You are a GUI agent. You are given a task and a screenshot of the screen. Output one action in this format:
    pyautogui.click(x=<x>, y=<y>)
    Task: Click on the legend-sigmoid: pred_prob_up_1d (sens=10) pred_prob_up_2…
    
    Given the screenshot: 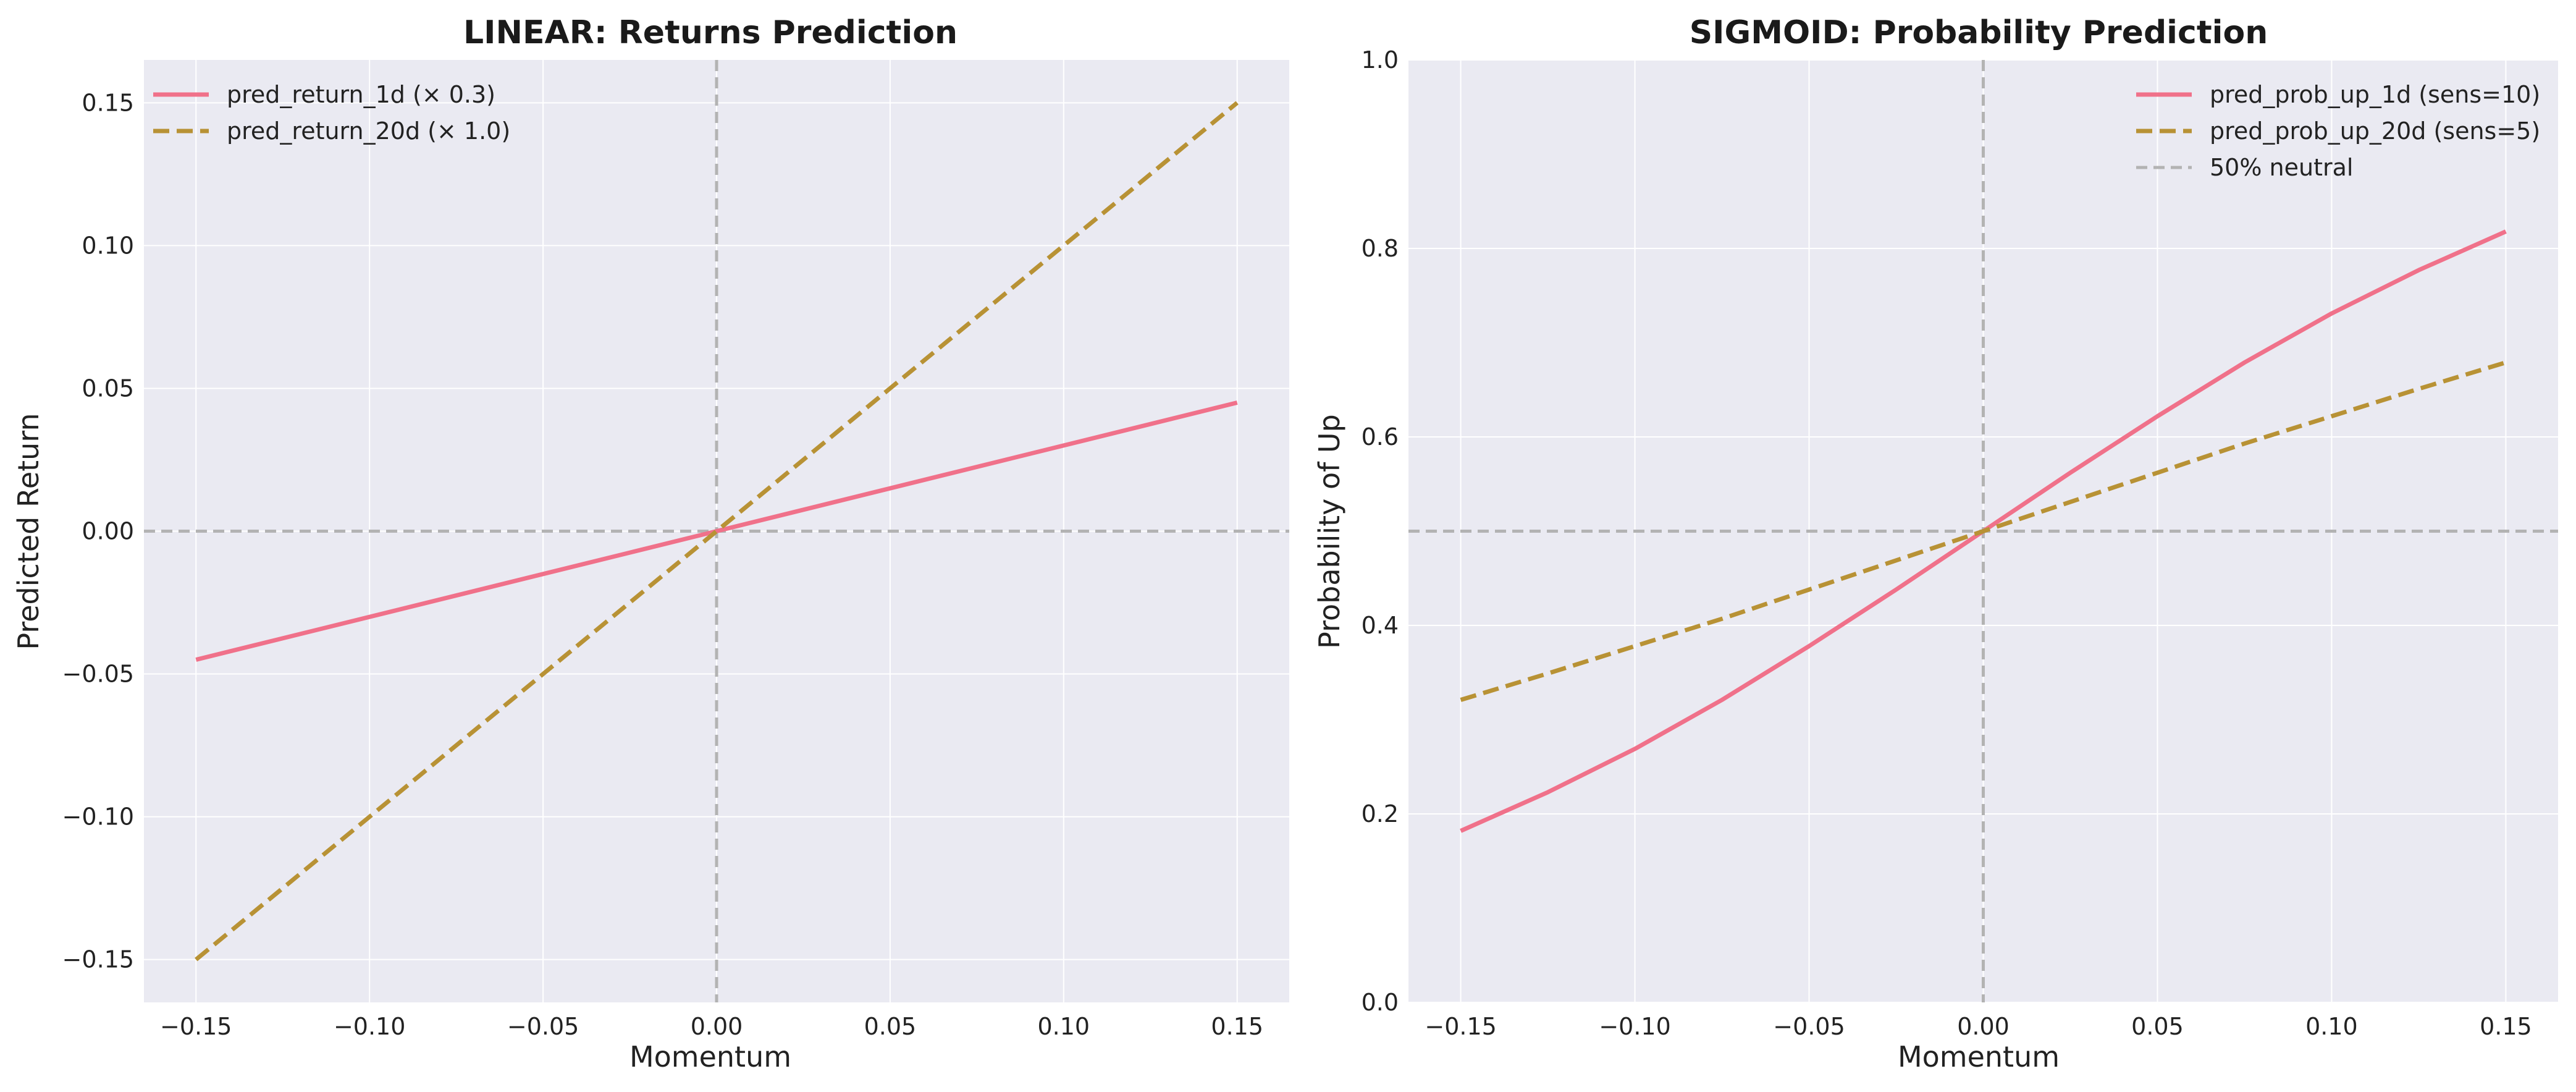 What is the action you would take?
    pyautogui.click(x=2338, y=131)
    